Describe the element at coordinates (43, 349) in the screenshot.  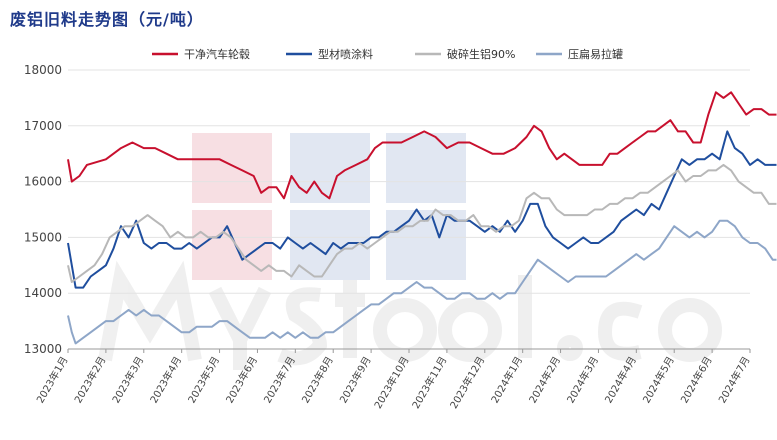
I see `y-tick-label: 13000` at that location.